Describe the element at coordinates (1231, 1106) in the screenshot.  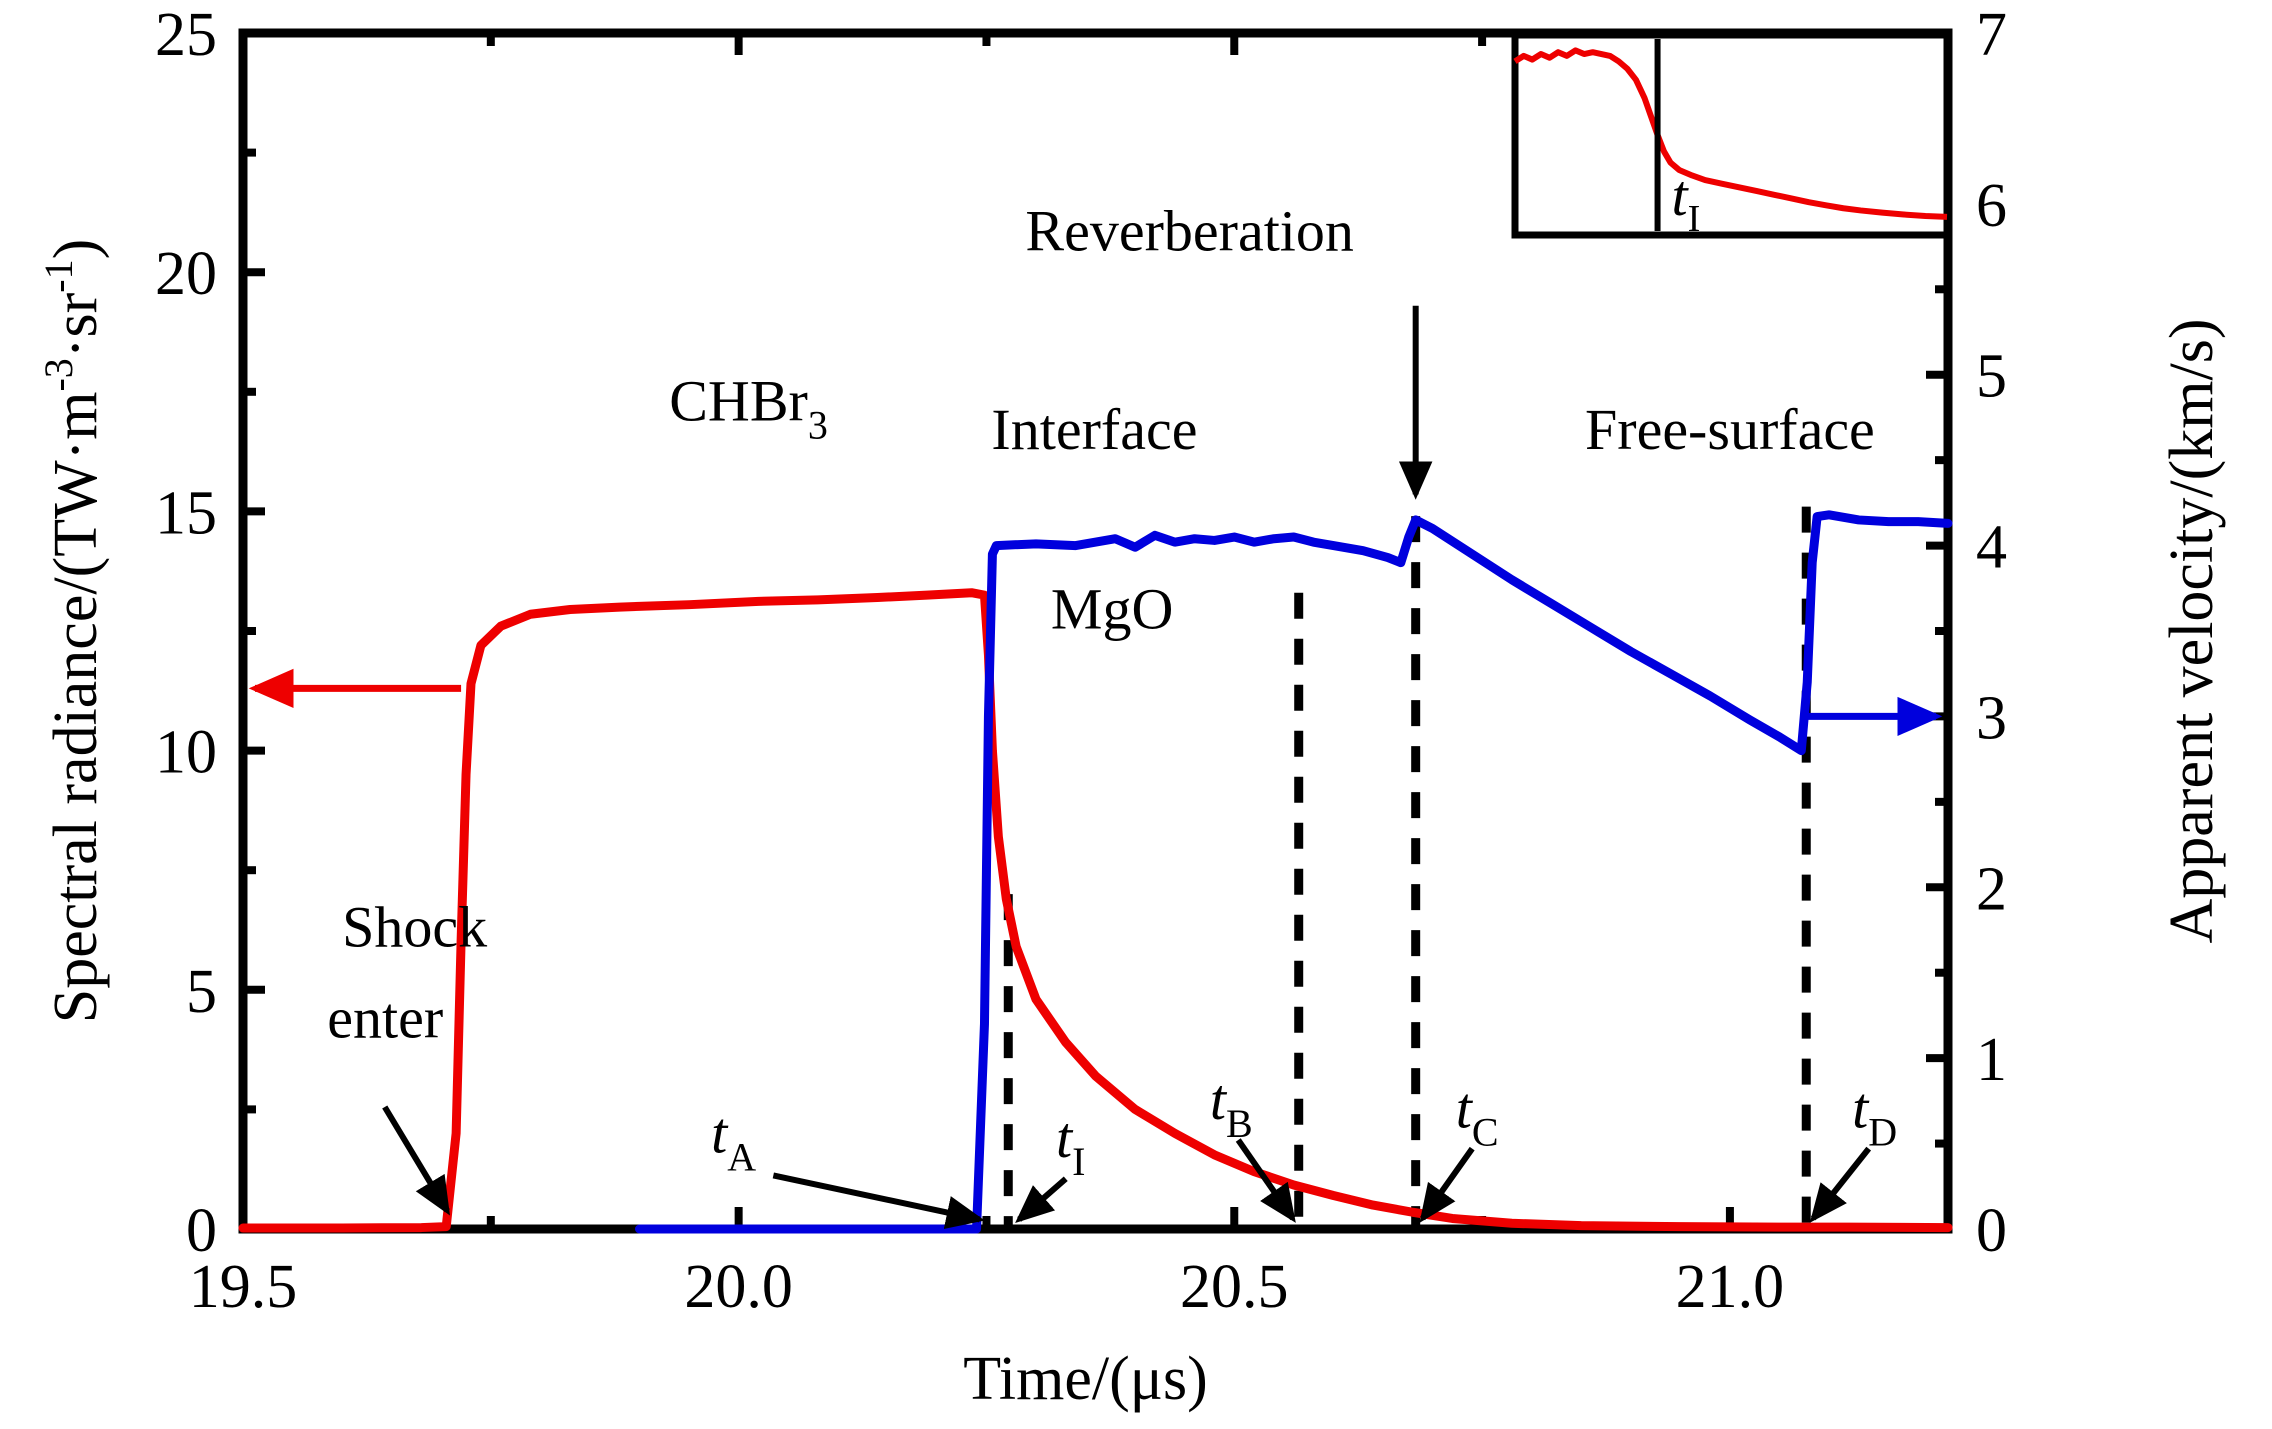
I see `t-b-label: tB` at that location.